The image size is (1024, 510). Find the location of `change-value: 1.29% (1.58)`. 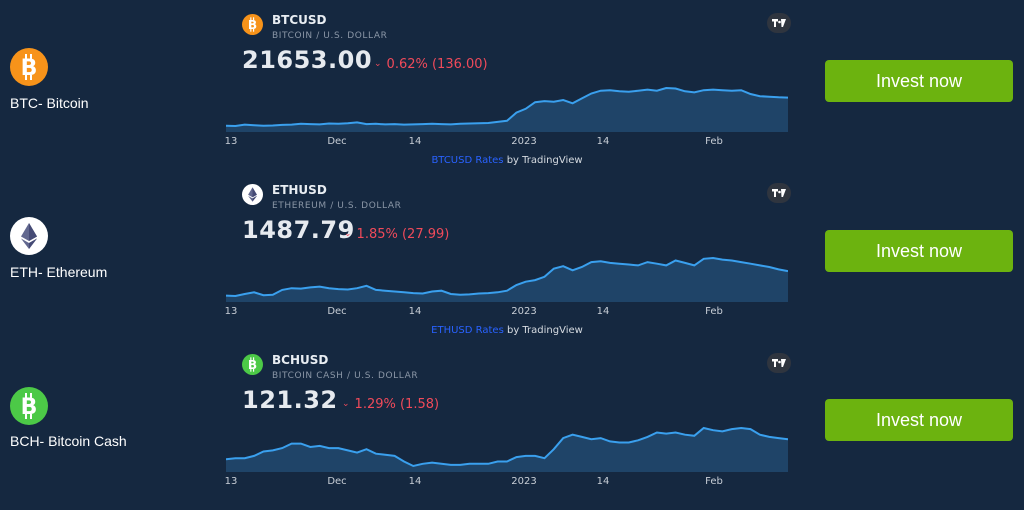

change-value: 1.29% (1.58) is located at coordinates (397, 404).